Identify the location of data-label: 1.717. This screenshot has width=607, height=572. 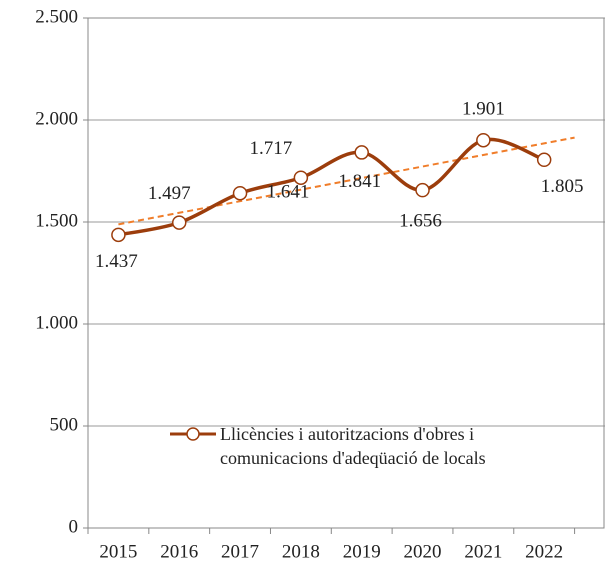
(271, 148).